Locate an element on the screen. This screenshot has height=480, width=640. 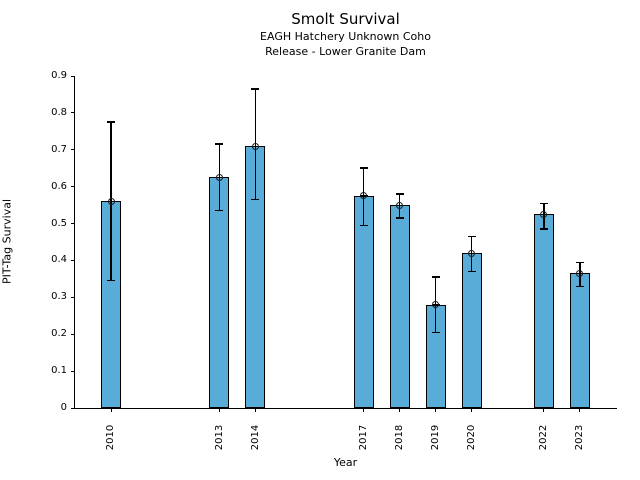
y-tick-label: 0.8 is located at coordinates (59, 112).